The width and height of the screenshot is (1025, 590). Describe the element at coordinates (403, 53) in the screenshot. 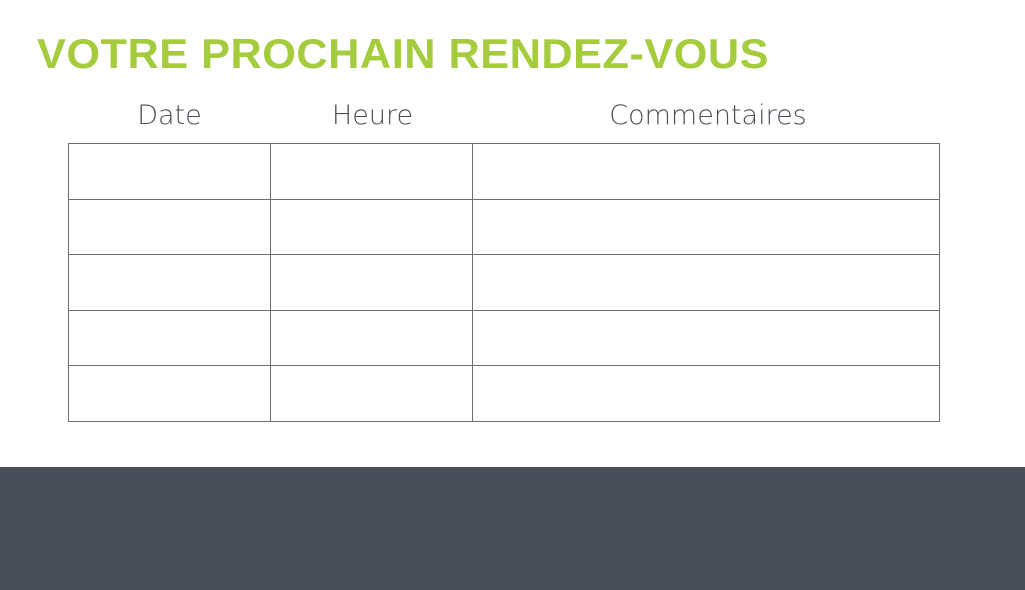

I see `page-title: VOTRE PROCHAIN RENDEZ-VOUS` at that location.